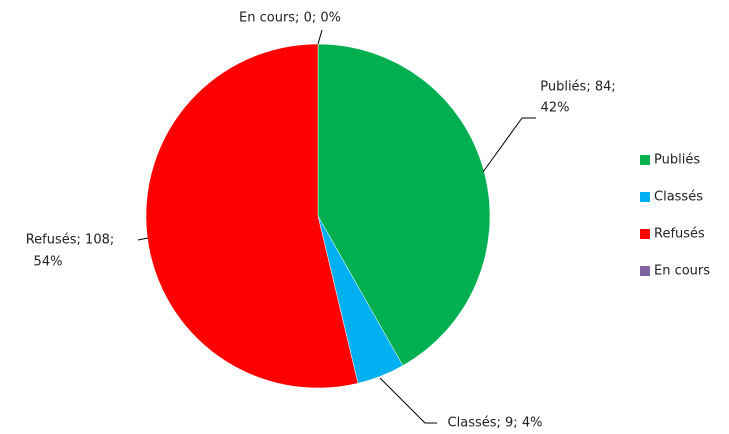 The image size is (729, 434). What do you see at coordinates (48, 262) in the screenshot?
I see `data-label: 54%` at bounding box center [48, 262].